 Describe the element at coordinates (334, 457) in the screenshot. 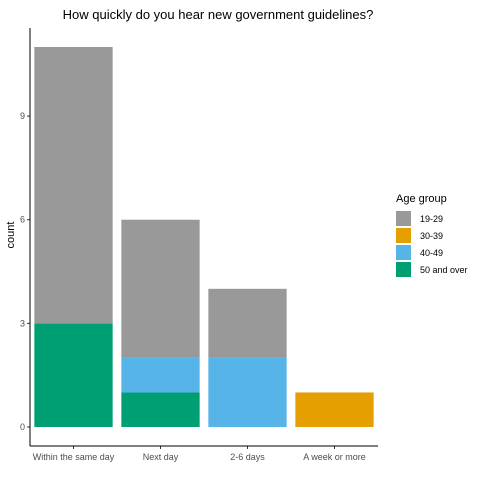

I see `x-tick-label: A week or more` at that location.